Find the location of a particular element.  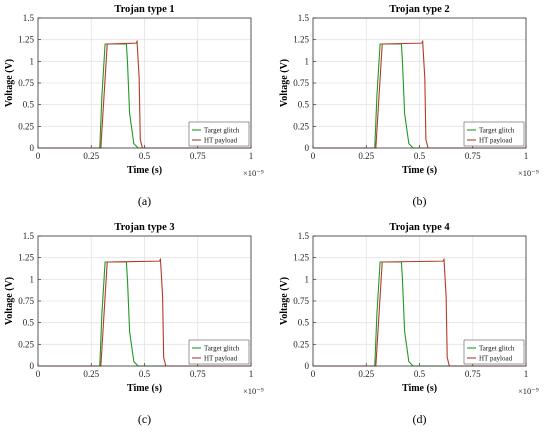

panel-caption: (d) is located at coordinates (420, 419).